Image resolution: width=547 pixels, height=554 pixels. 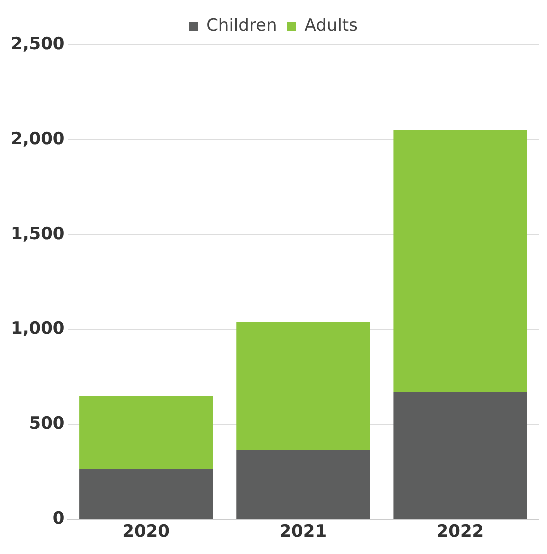 I want to click on x-tick-label: 2022, so click(x=460, y=532).